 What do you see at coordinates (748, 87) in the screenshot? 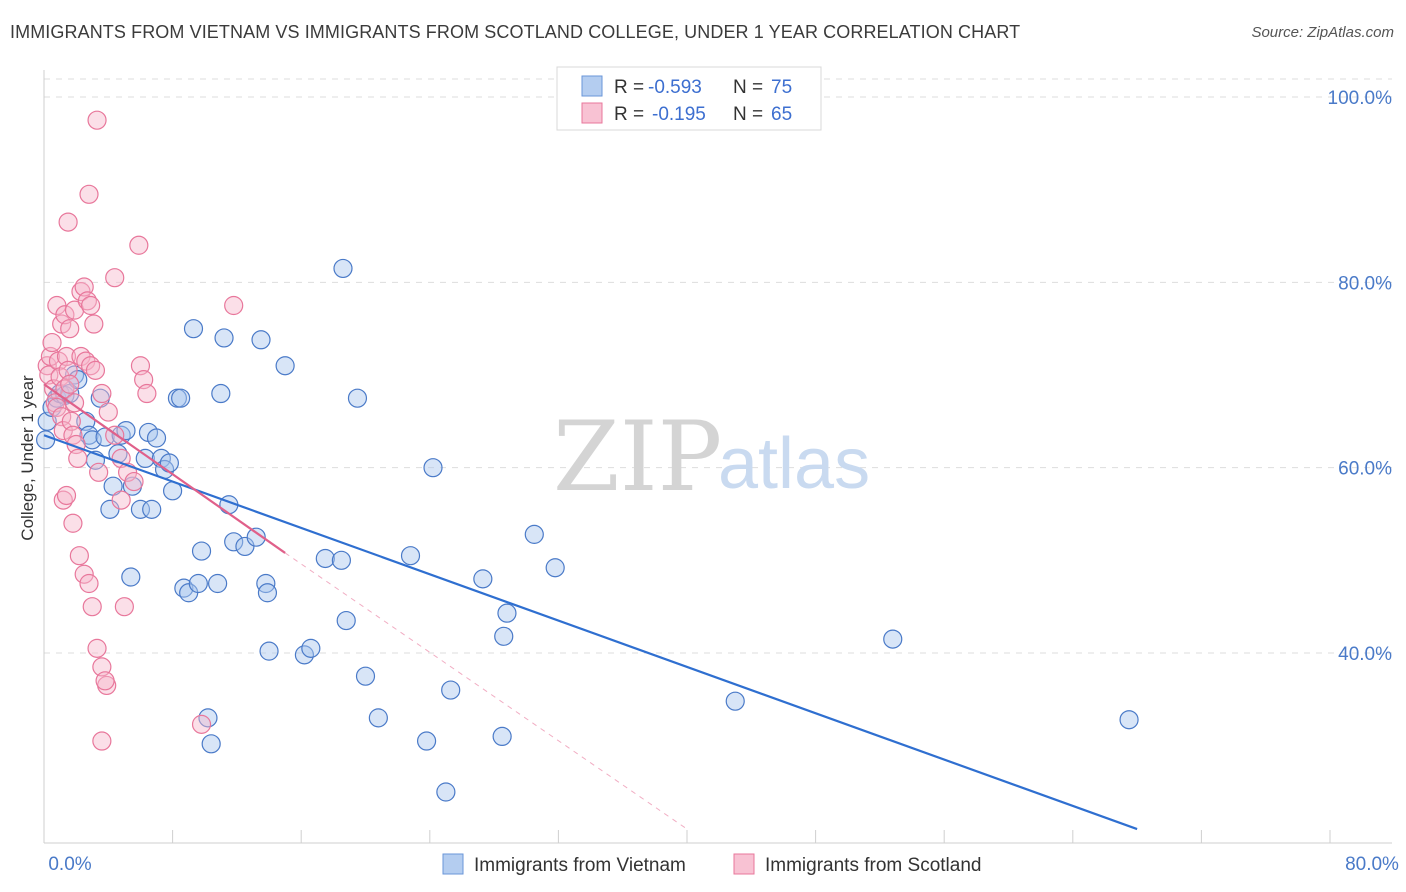
I see `legend-n-label-1: N =` at bounding box center [748, 87].